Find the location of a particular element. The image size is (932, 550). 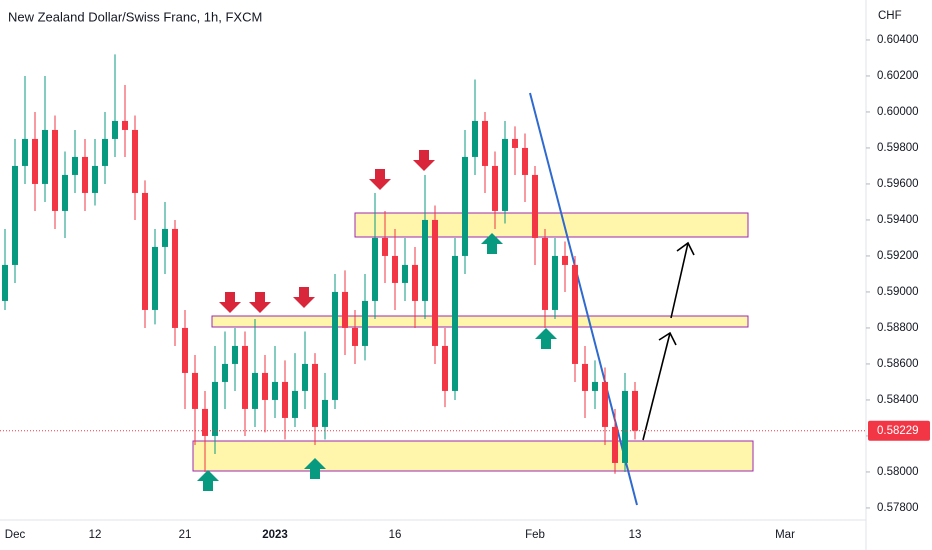

x-tick-label: 12 is located at coordinates (95, 535).